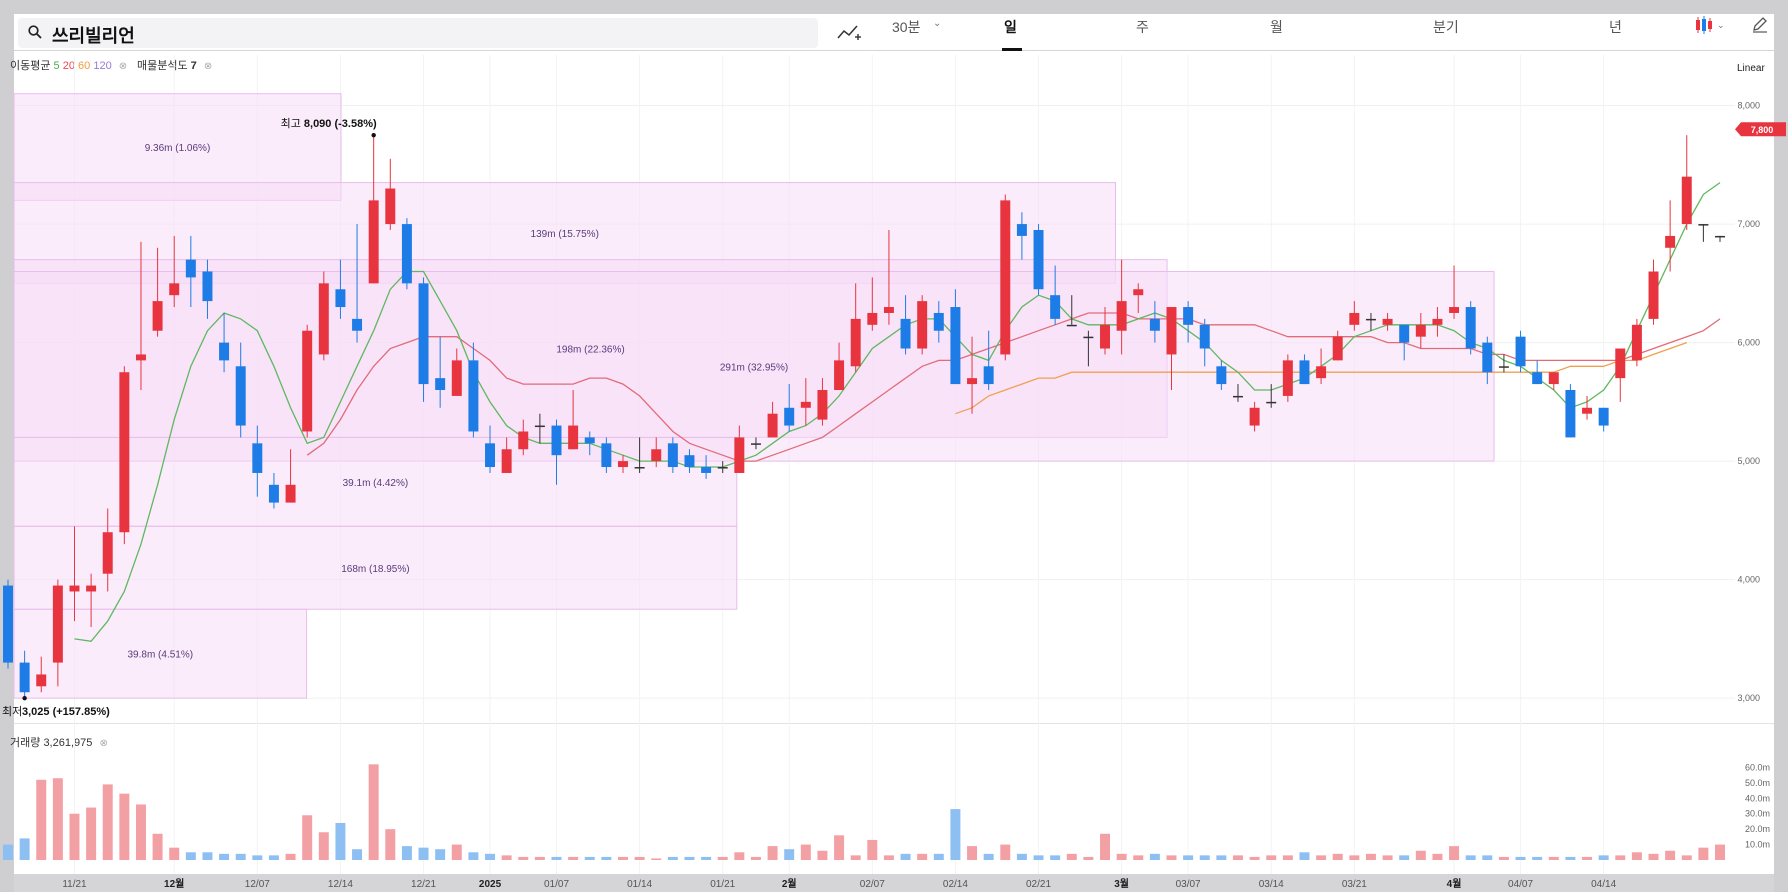 This screenshot has width=1788, height=892. Describe the element at coordinates (1012, 49) in the screenshot. I see `active-tab-indicator` at that location.